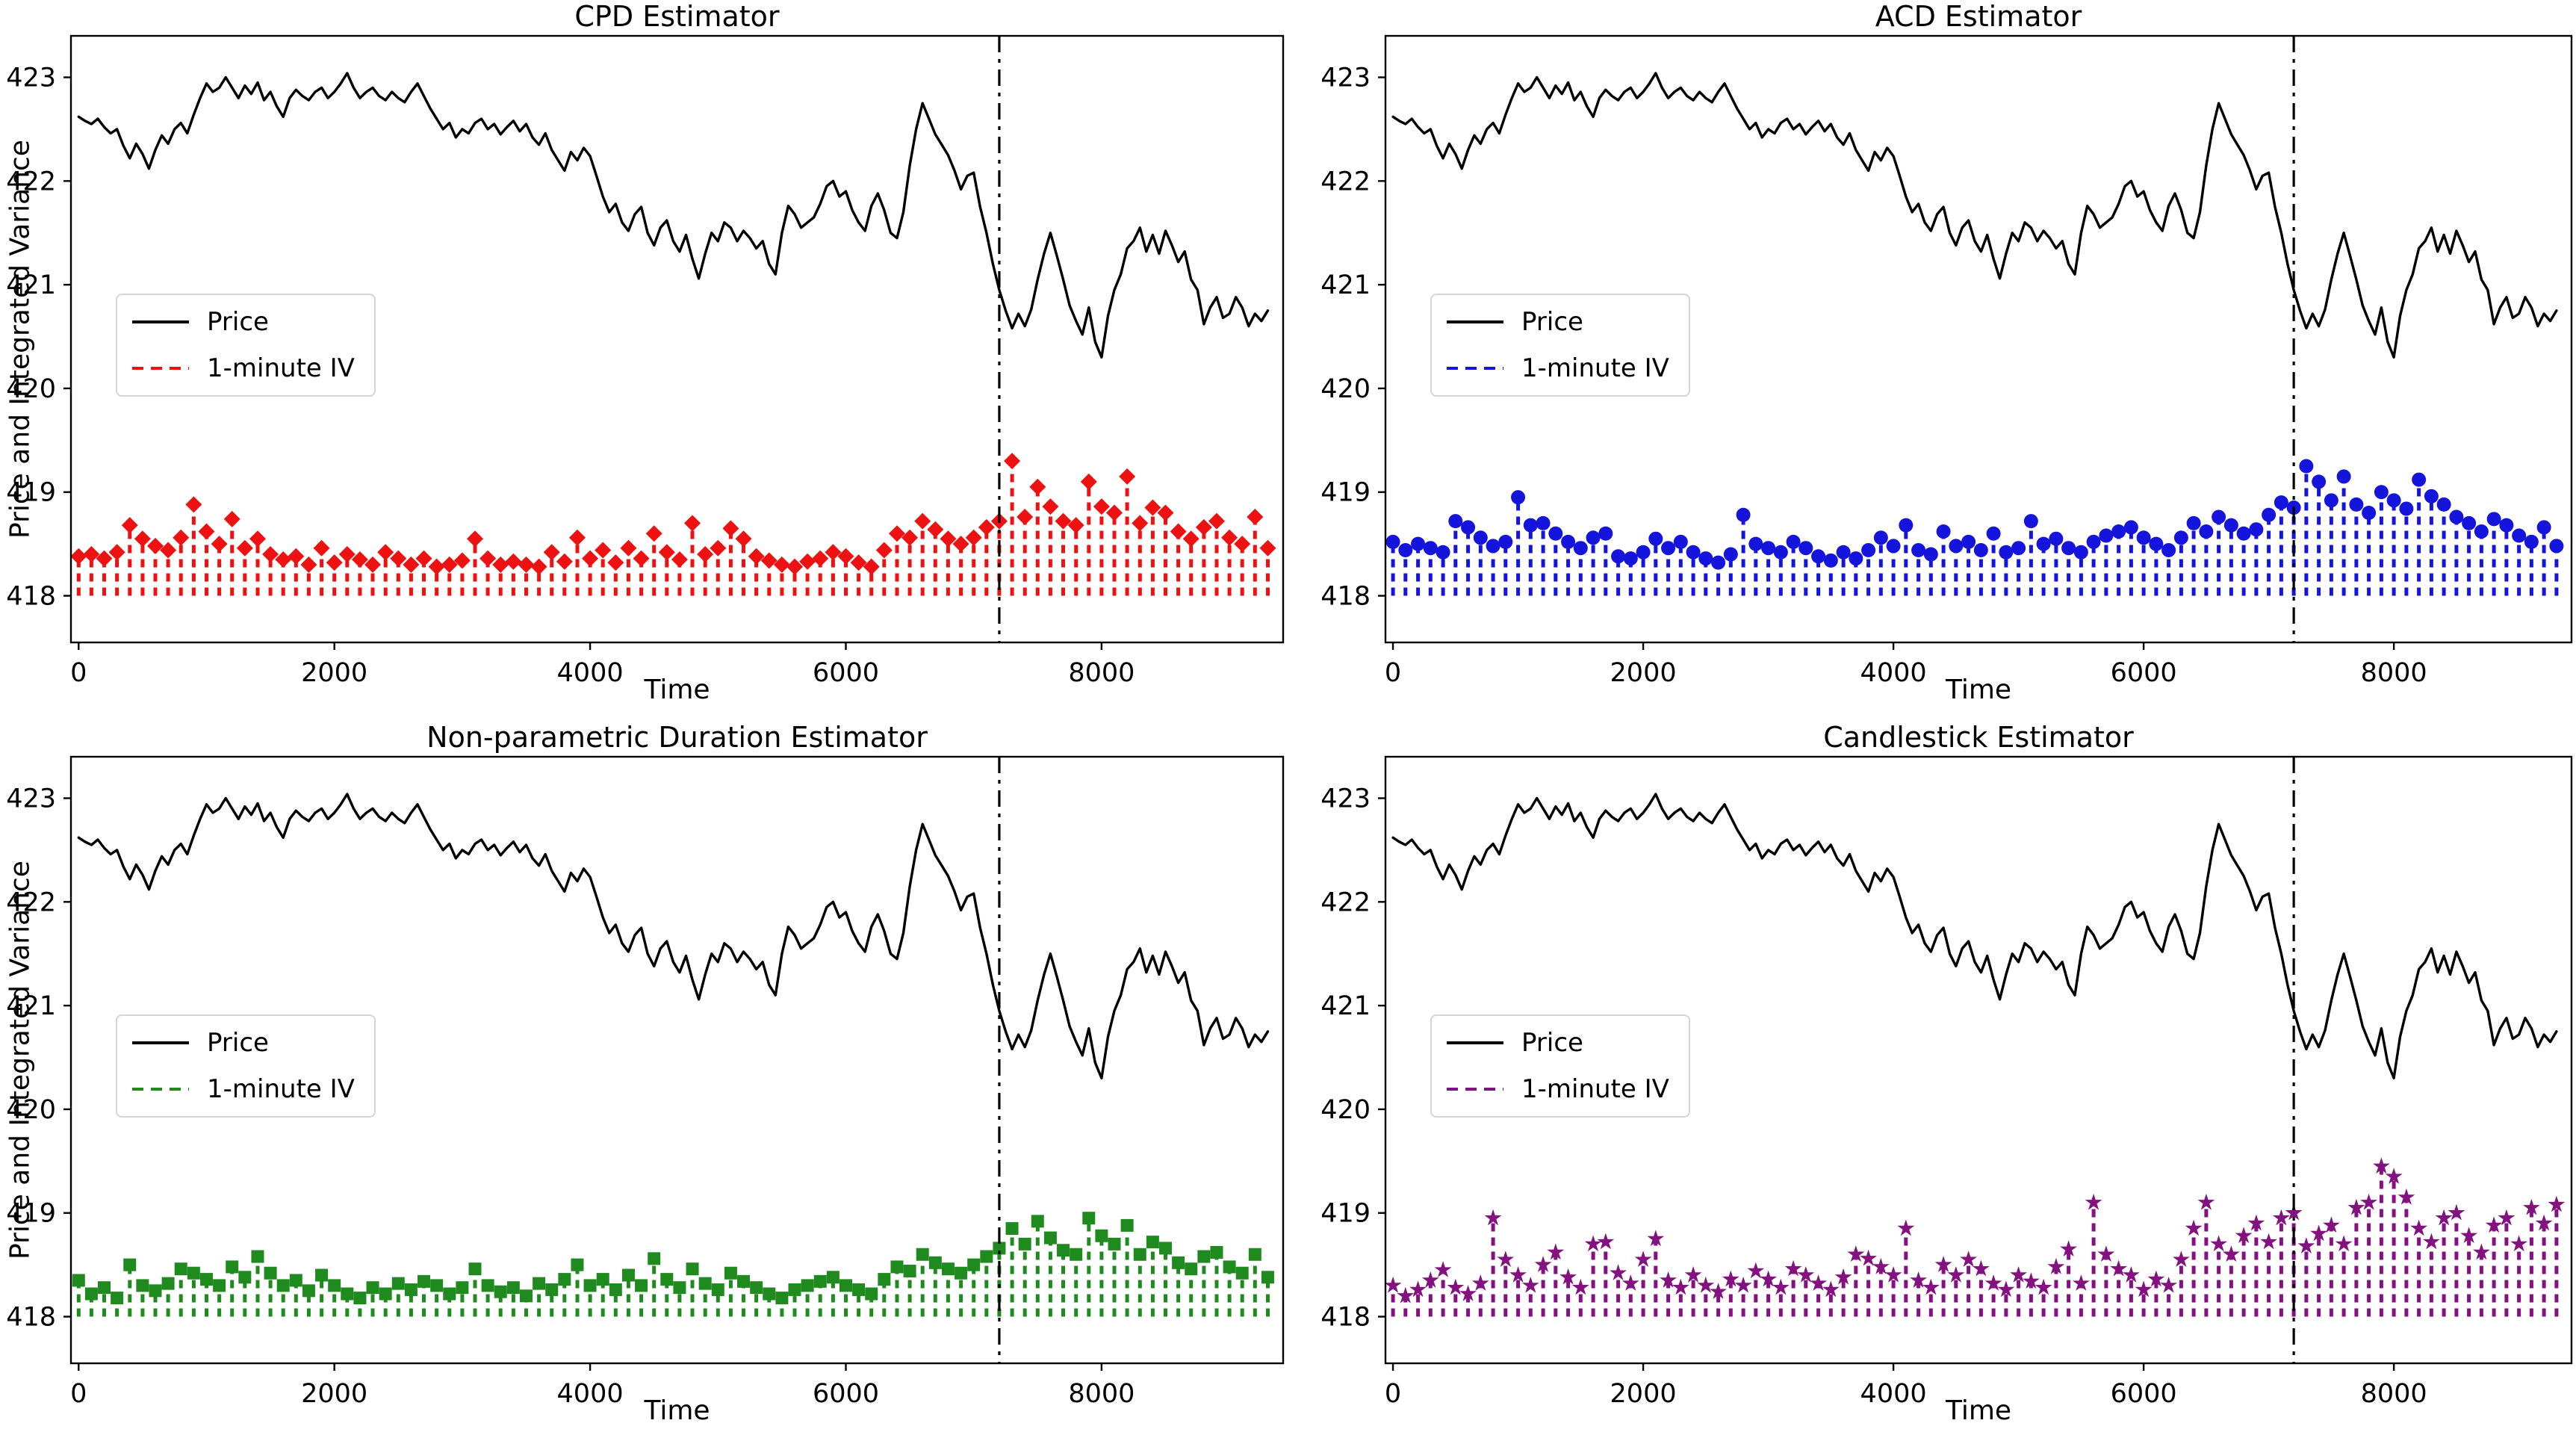 The width and height of the screenshot is (2576, 1441). I want to click on y-tick-label: 422, so click(1345, 181).